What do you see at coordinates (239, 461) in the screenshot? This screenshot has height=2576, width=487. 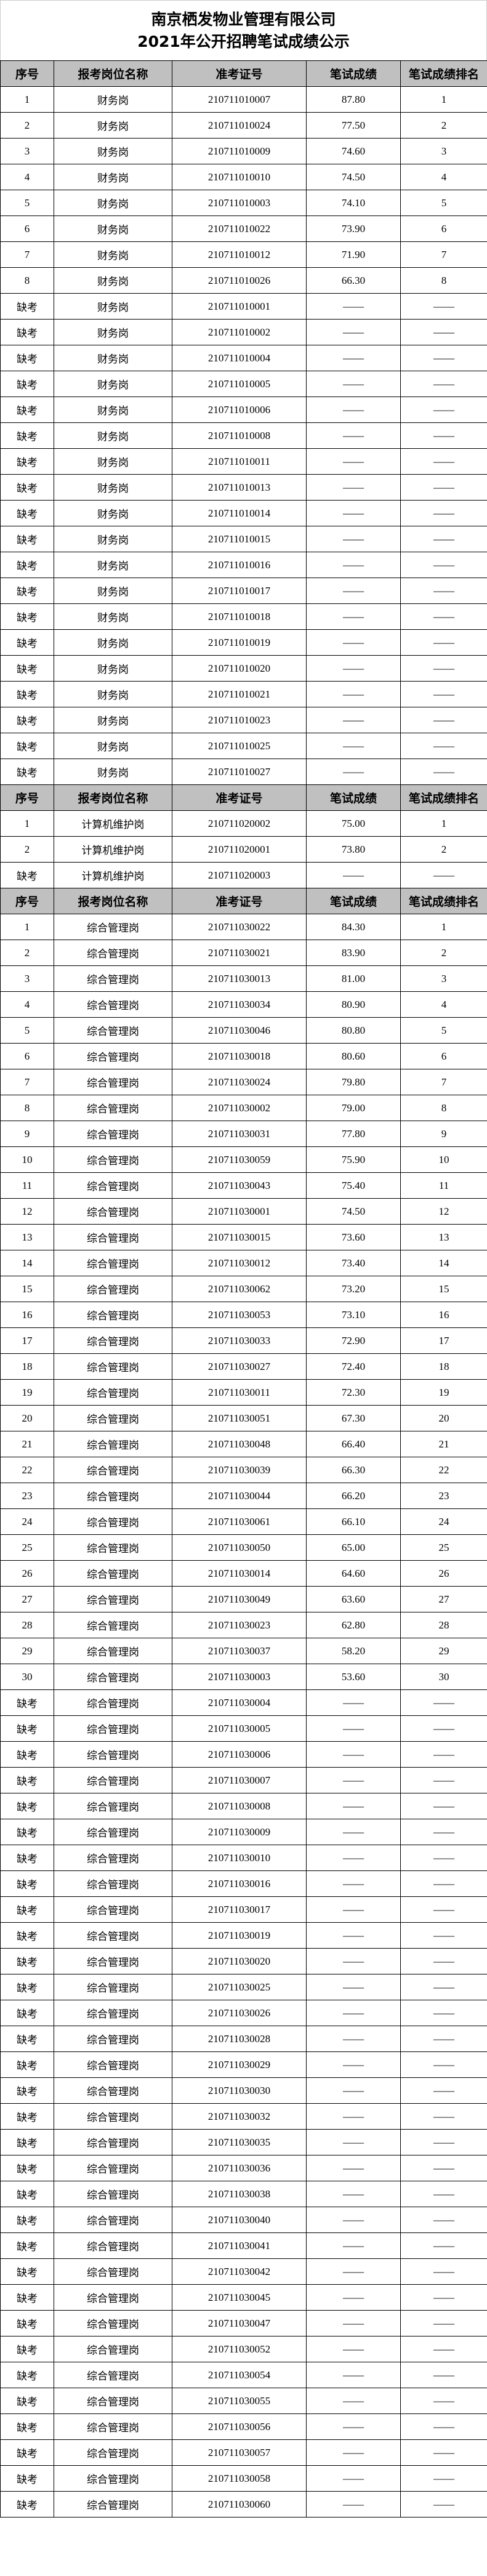 I see `cell-ticket-number: 210711010011` at bounding box center [239, 461].